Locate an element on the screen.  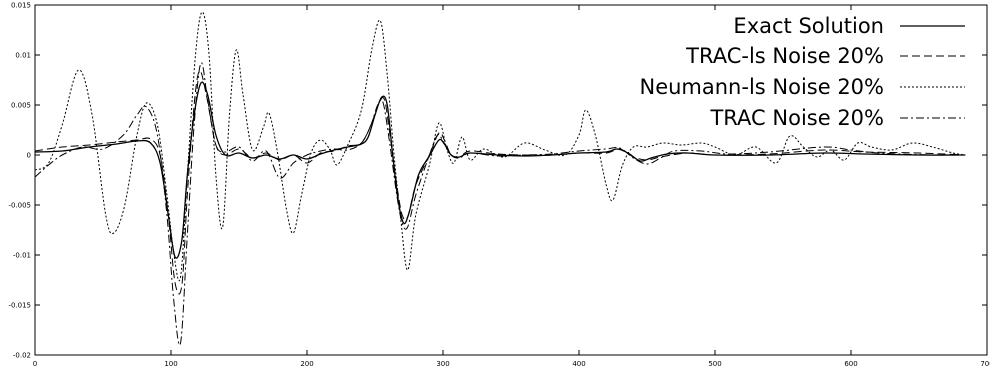
legend-label-exact-solution: Exact Solution is located at coordinates (808, 26).